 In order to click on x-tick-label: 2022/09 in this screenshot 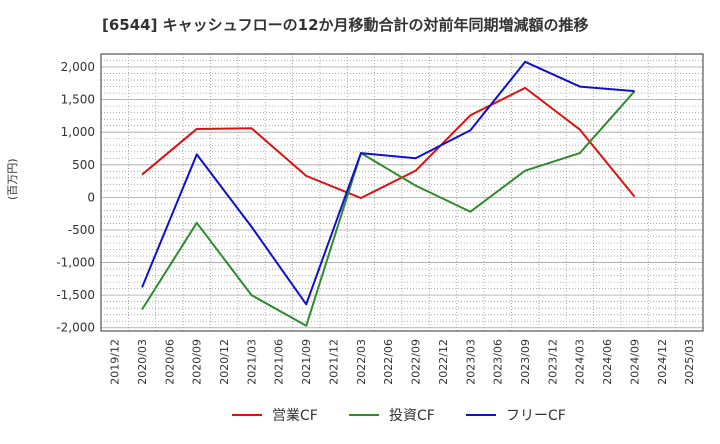, I will do `click(416, 362)`.